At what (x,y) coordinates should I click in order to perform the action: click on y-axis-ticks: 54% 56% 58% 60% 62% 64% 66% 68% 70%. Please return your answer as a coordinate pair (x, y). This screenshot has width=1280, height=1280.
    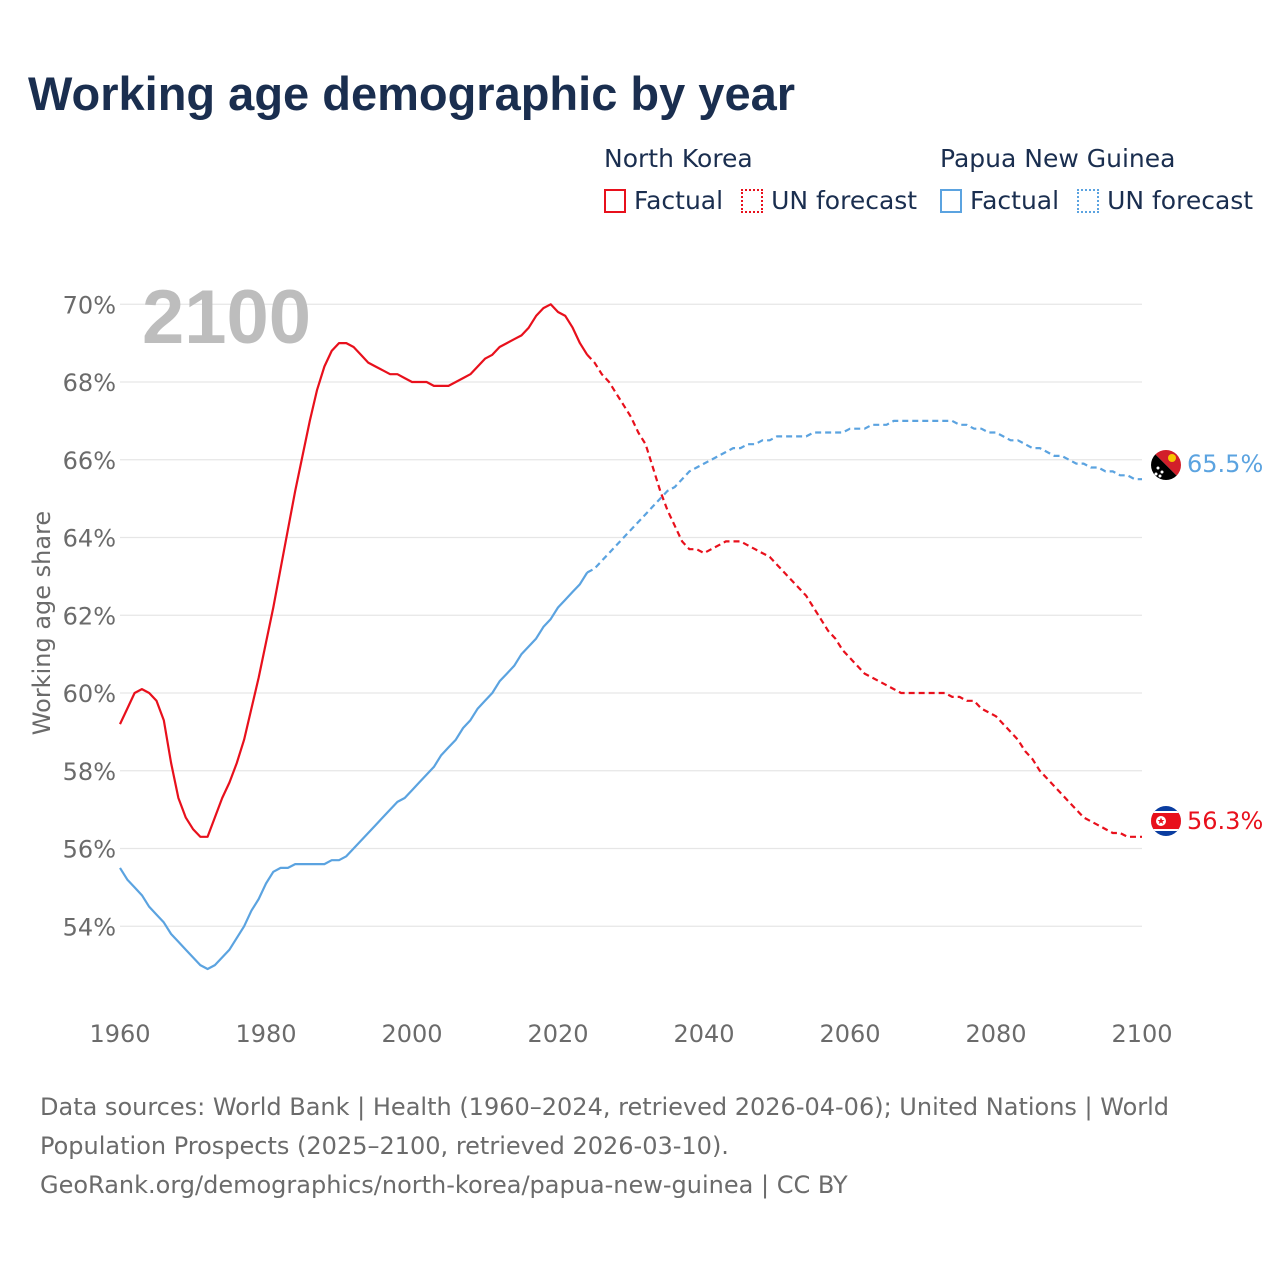
    Looking at the image, I should click on (89, 616).